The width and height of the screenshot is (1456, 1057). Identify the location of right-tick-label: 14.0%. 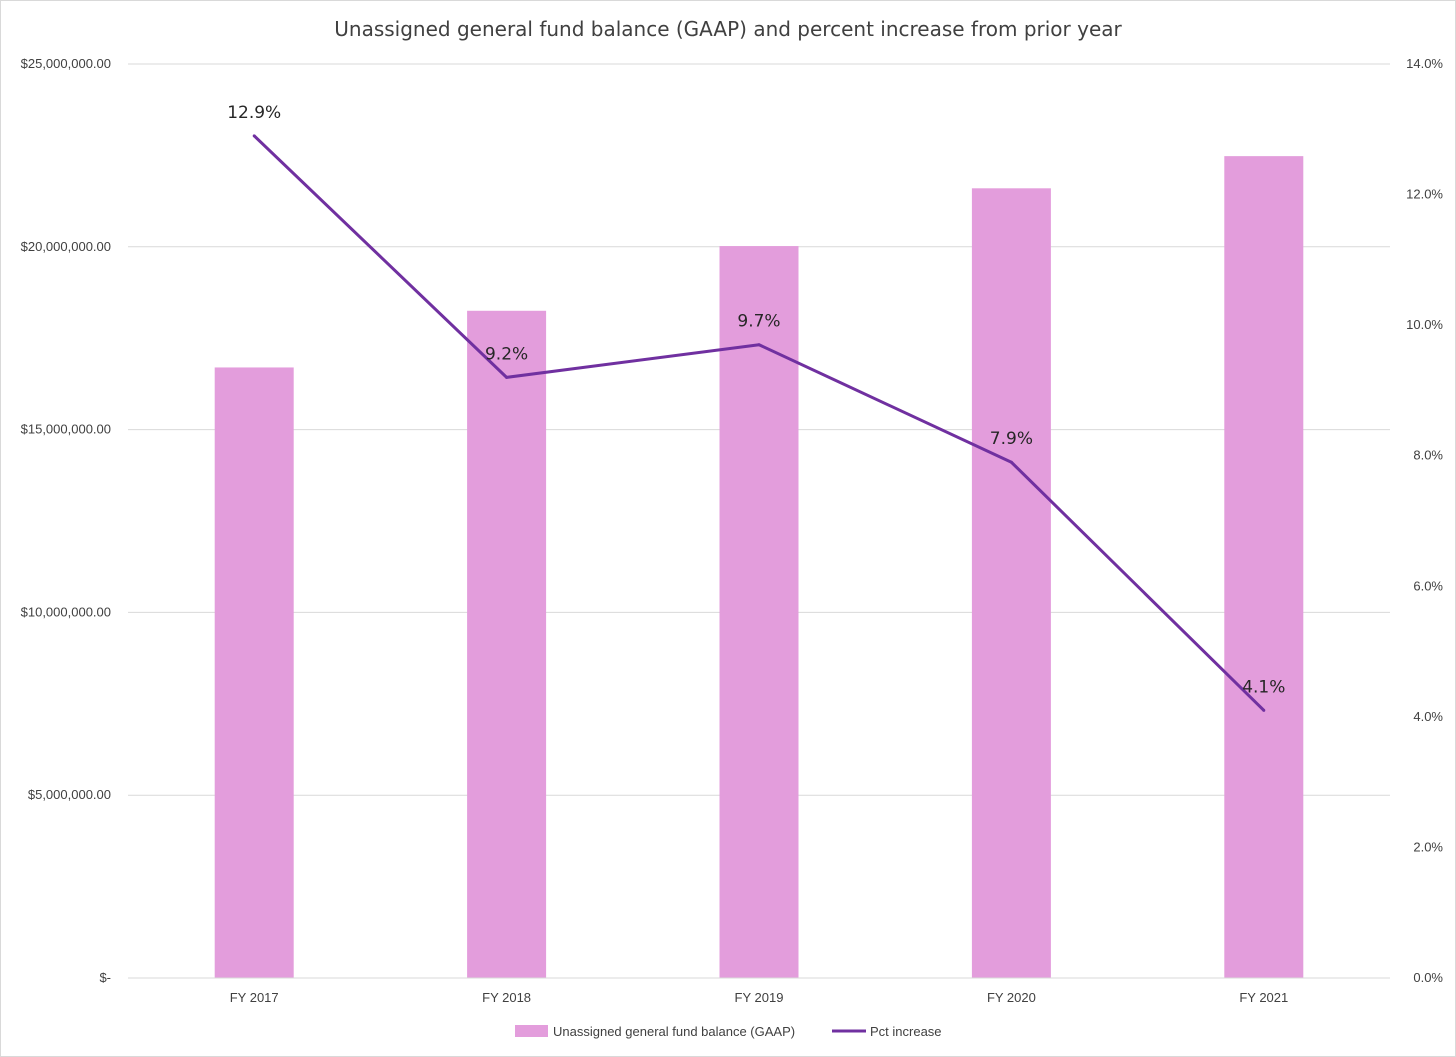
(1424, 63).